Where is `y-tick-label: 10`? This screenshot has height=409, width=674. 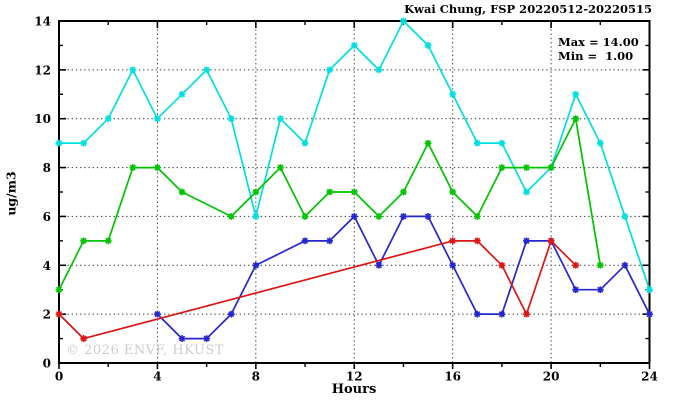 y-tick-label: 10 is located at coordinates (42, 119).